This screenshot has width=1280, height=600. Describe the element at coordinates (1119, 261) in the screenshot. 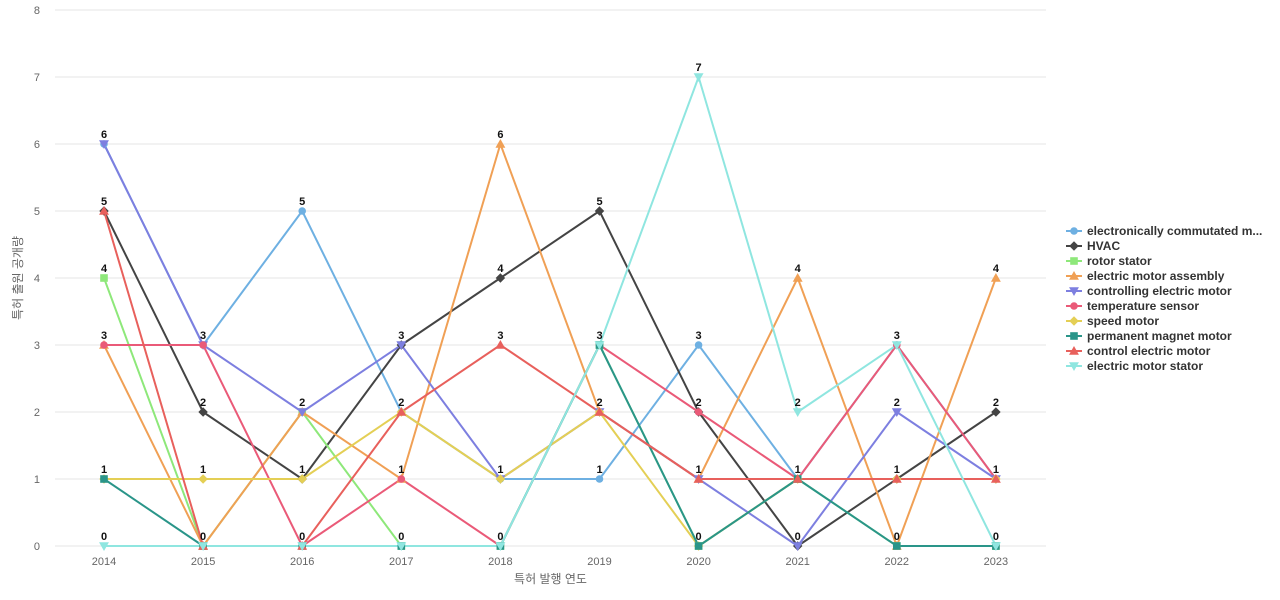

I see `legend-label: rotor stator` at that location.